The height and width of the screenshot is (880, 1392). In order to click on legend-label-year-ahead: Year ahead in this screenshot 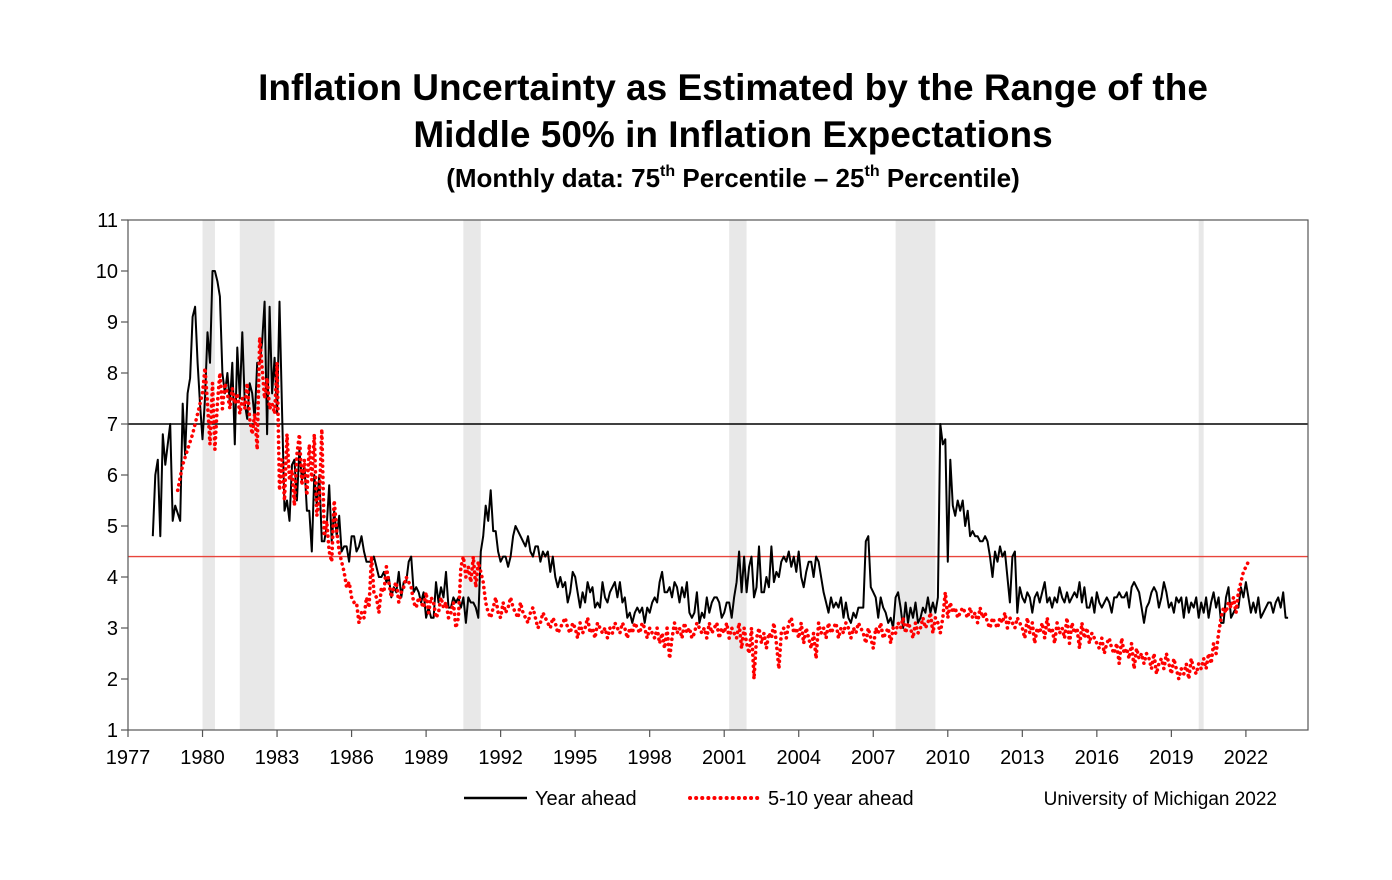, I will do `click(586, 799)`.